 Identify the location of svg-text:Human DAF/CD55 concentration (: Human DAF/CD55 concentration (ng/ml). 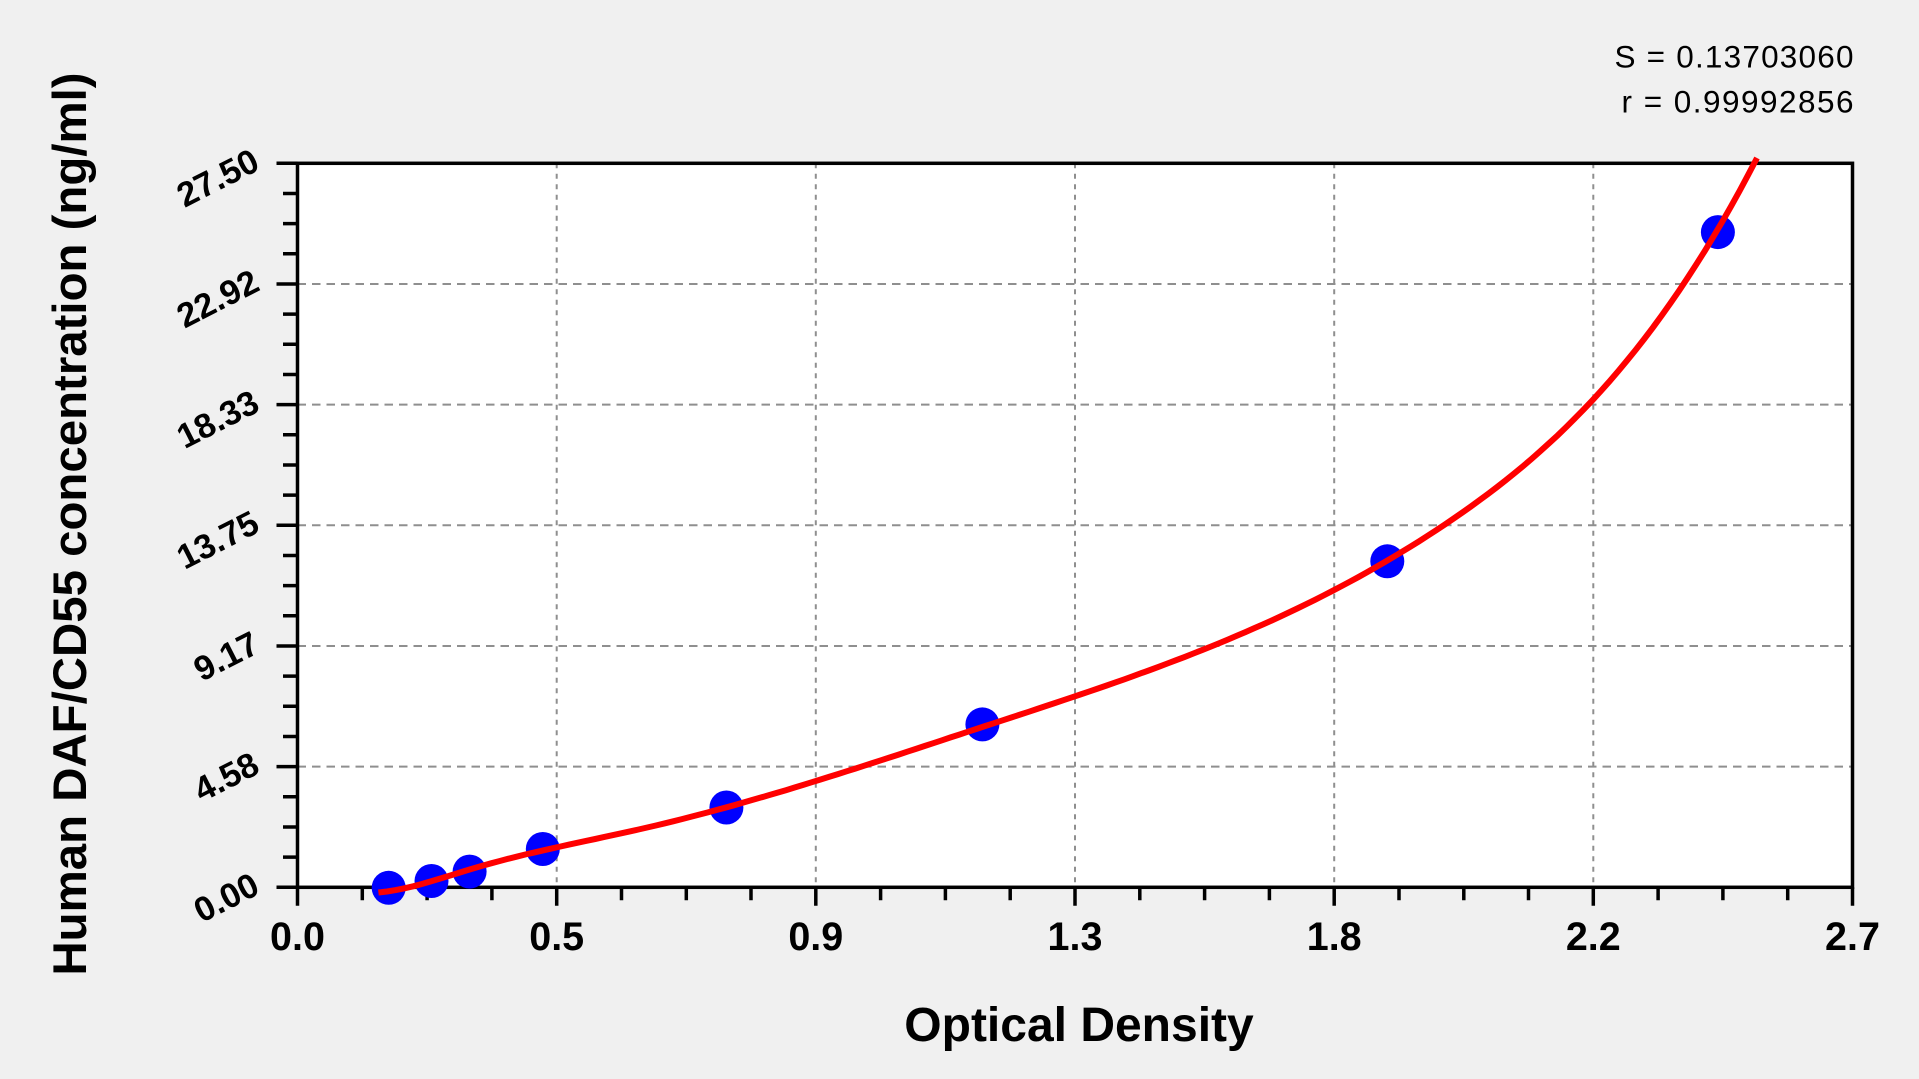
(70, 523).